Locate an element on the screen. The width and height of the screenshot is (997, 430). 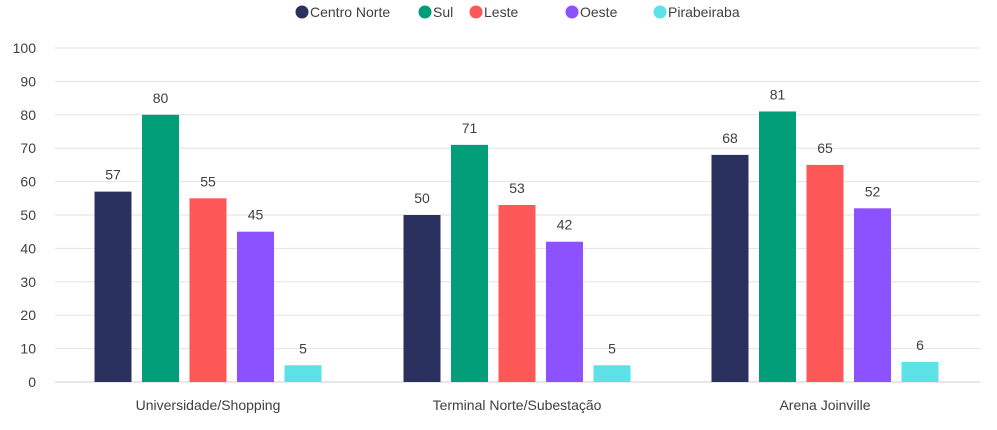
legend-label: Pirabeiraba is located at coordinates (704, 12).